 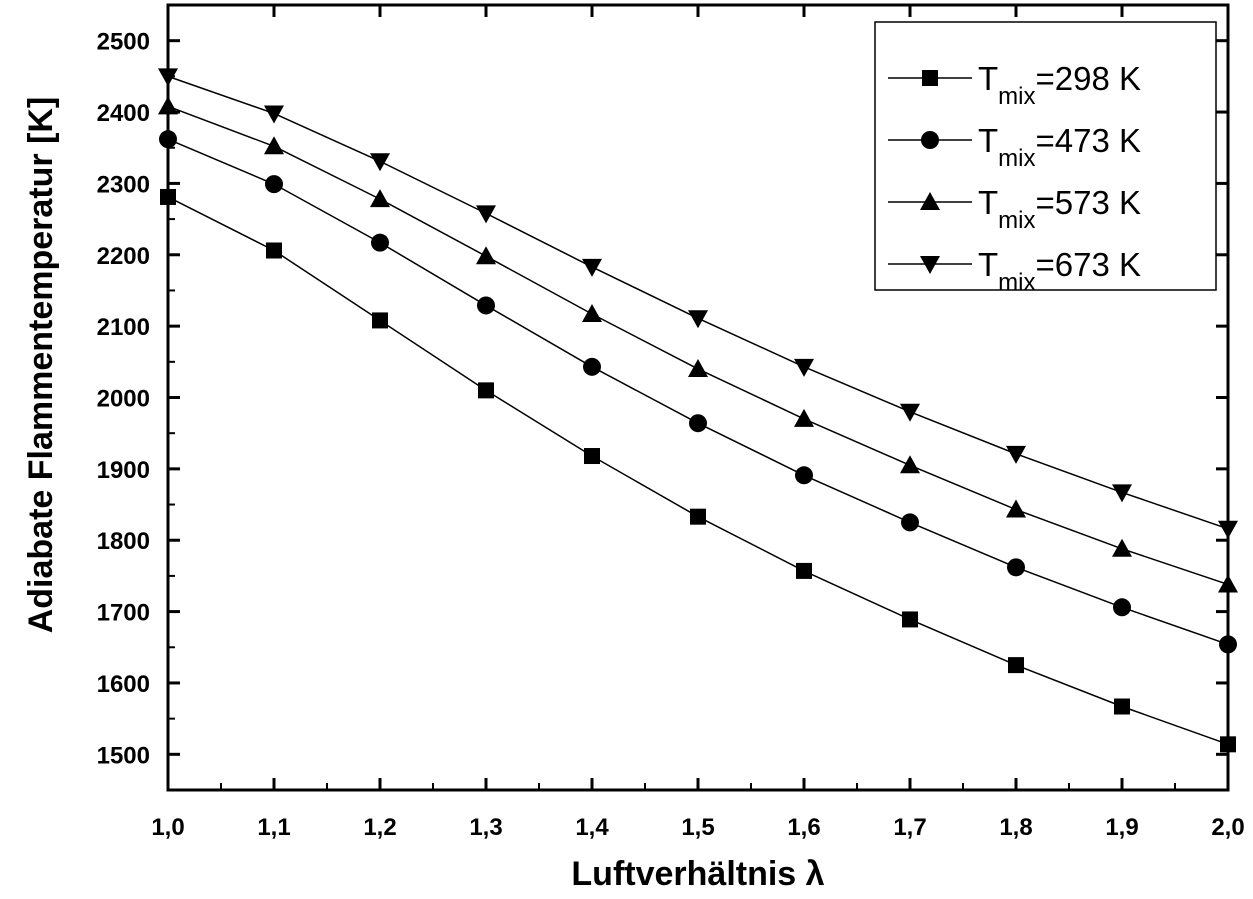 What do you see at coordinates (123, 399) in the screenshot?
I see `y-tick-label: 2000` at bounding box center [123, 399].